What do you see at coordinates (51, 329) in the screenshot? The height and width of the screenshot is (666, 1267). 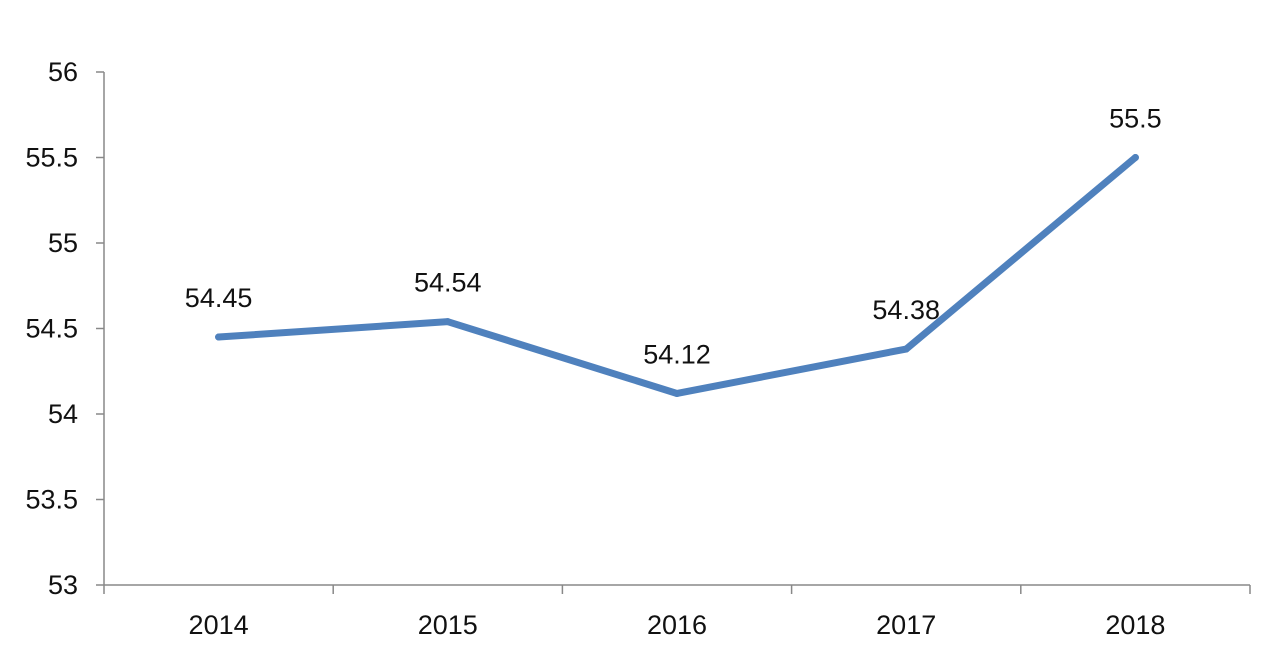 I see `y-tick-label: 54.5` at bounding box center [51, 329].